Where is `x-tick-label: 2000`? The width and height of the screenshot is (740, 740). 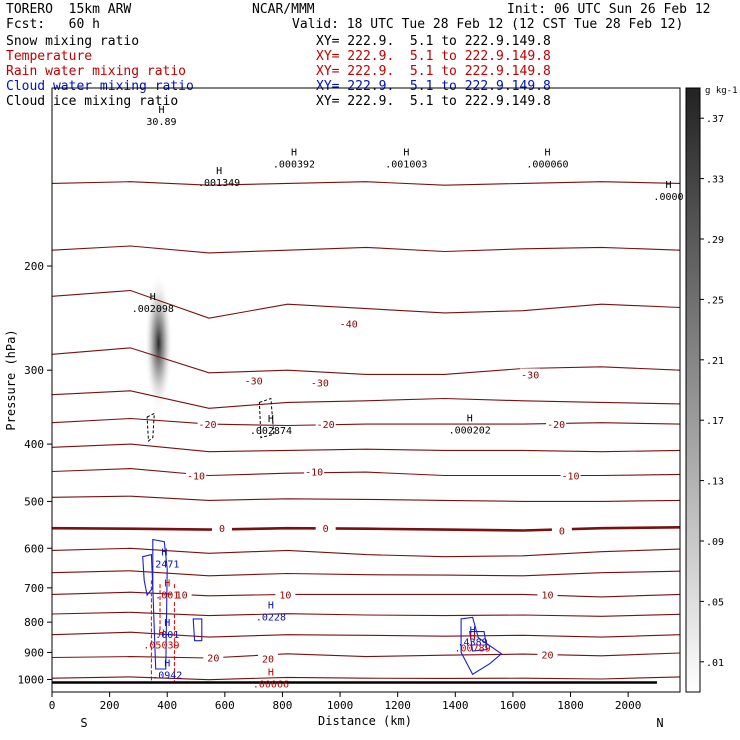 x-tick-label: 2000 is located at coordinates (628, 705).